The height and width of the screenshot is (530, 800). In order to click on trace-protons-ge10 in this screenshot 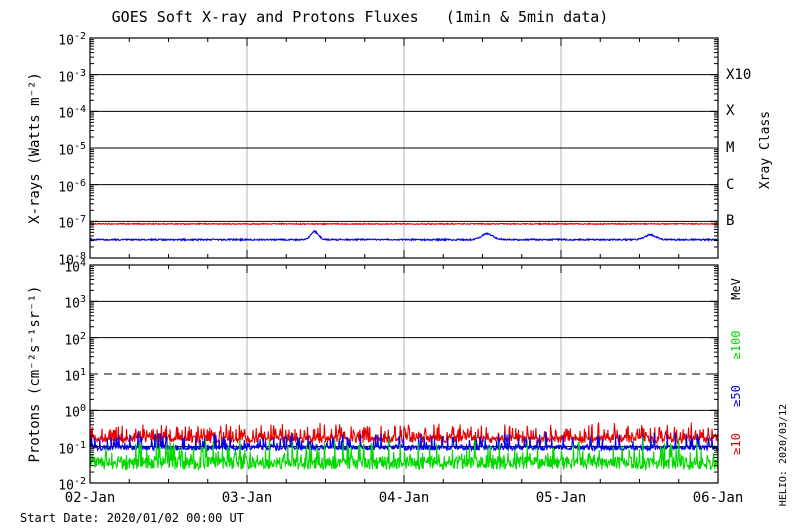, I will do `click(404, 433)`.